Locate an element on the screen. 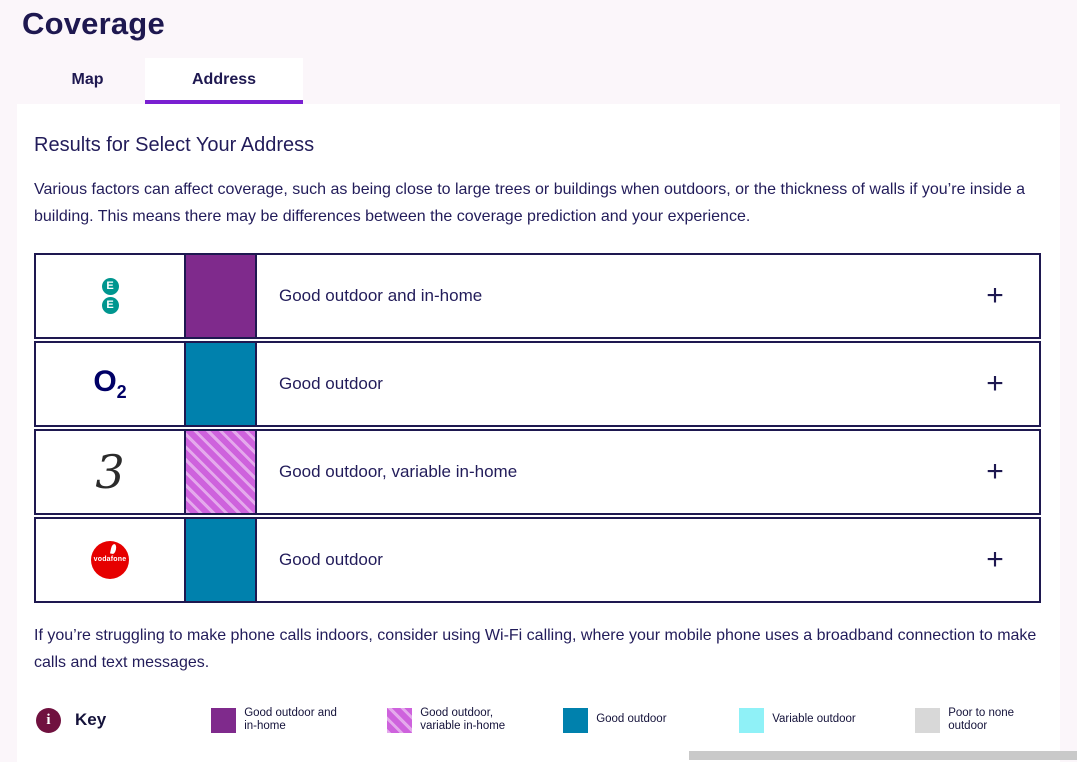 The width and height of the screenshot is (1077, 762). three-logo: 3 is located at coordinates (110, 472).